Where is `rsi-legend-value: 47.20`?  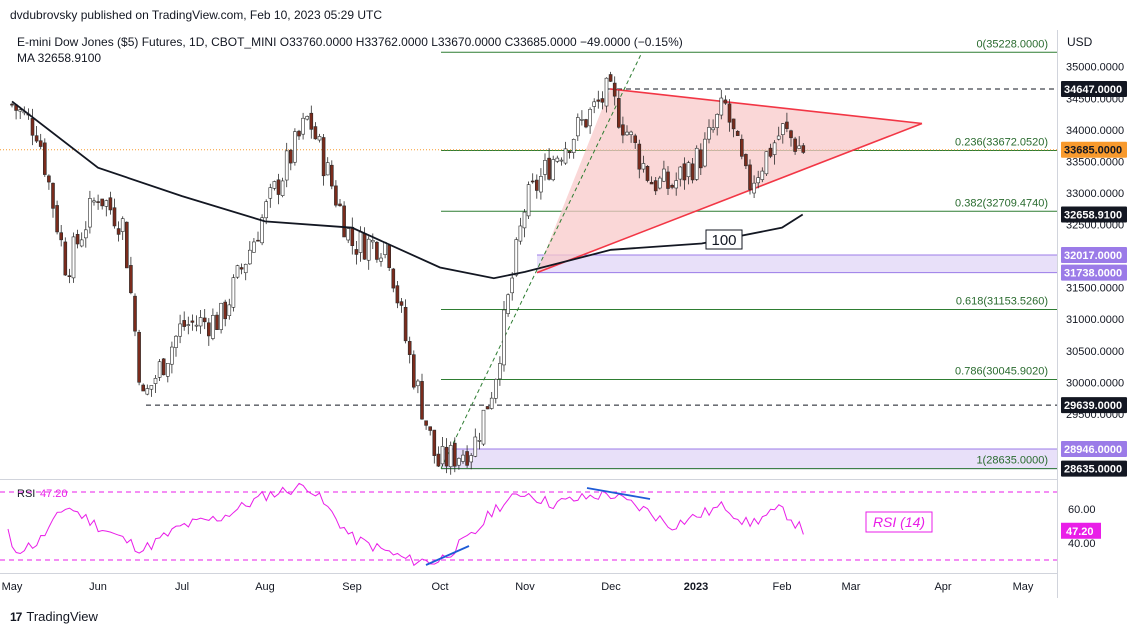
rsi-legend-value: 47.20 is located at coordinates (54, 494).